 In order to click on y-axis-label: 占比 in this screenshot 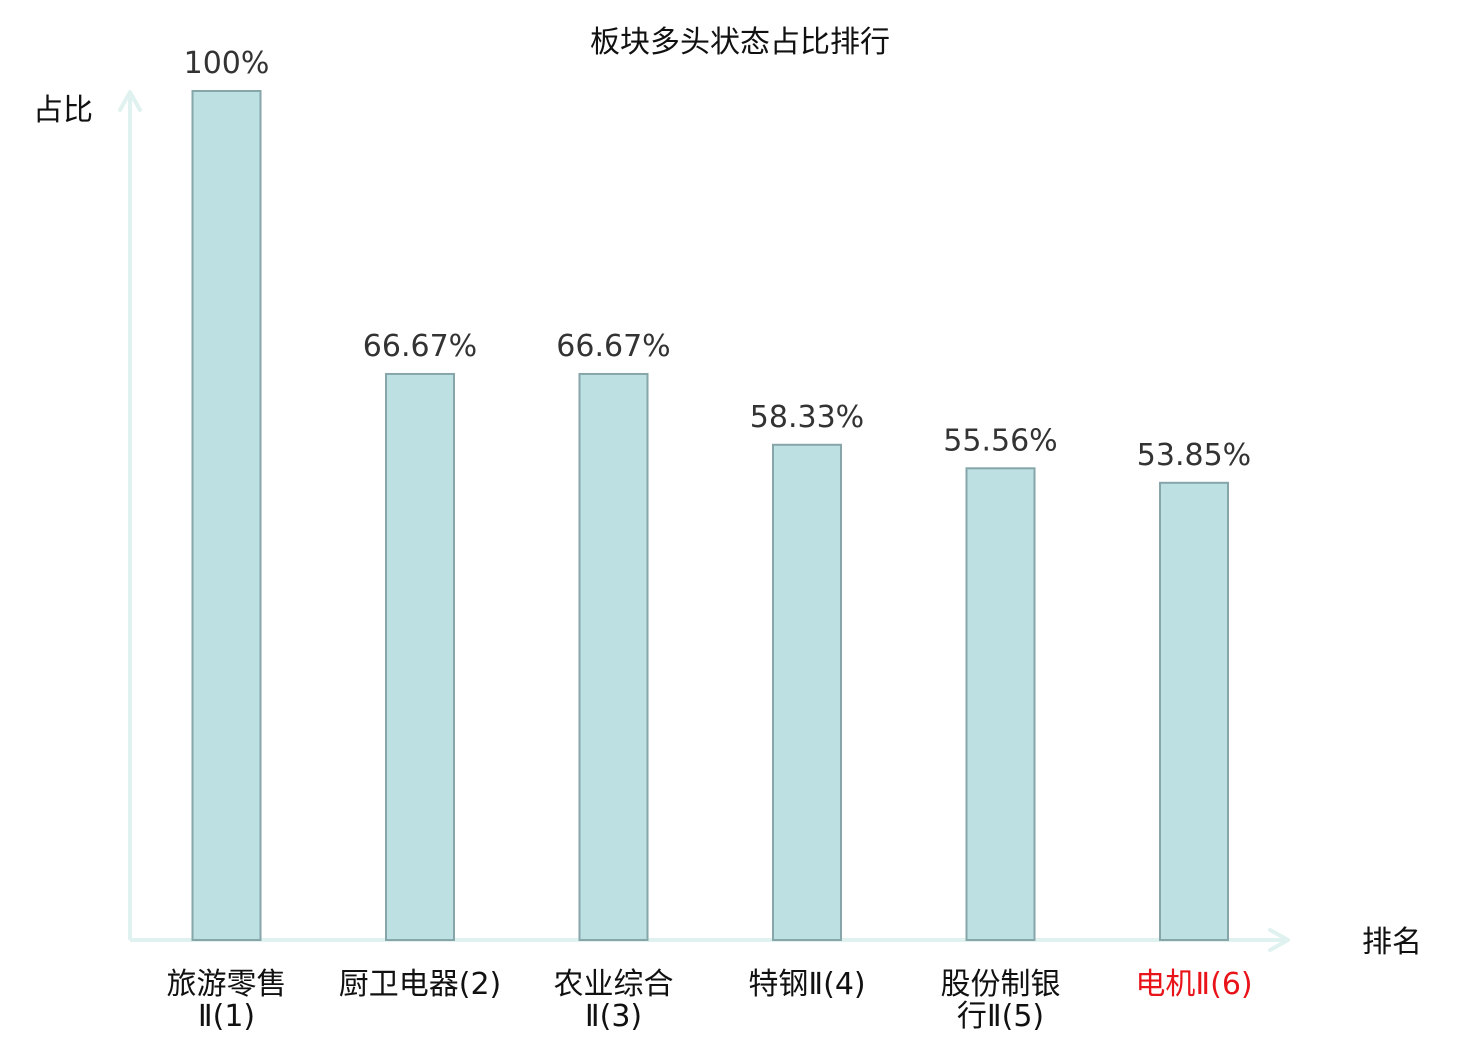, I will do `click(63, 110)`.